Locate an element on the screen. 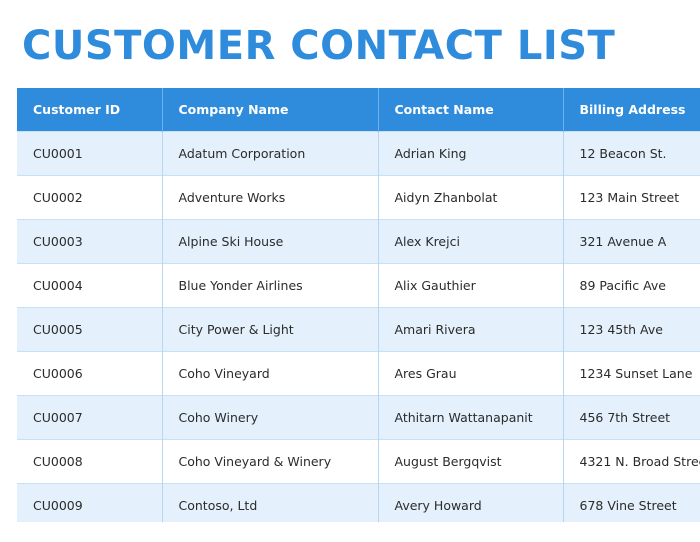 The width and height of the screenshot is (700, 542). cell-contact-name: Amari Rivera is located at coordinates (471, 329).